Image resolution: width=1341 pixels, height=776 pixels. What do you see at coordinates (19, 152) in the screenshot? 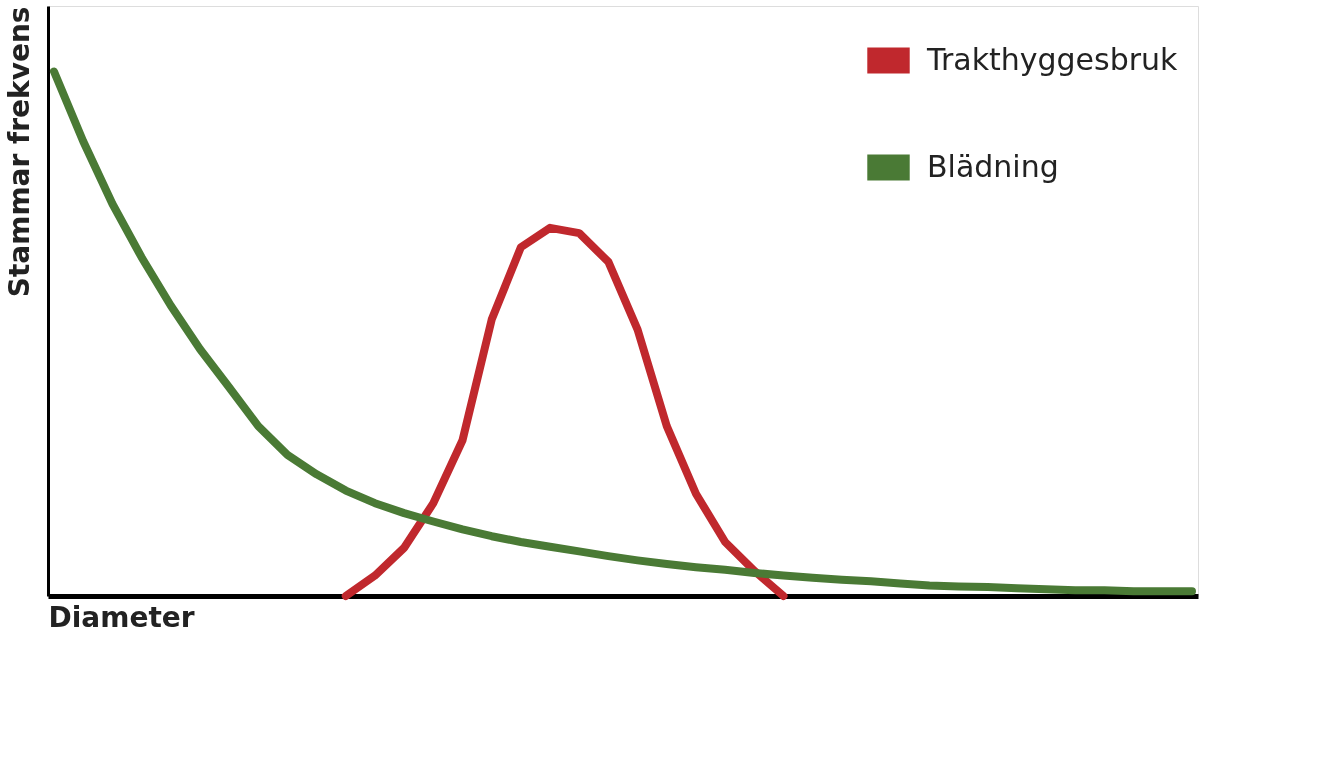
I see `y-axis-title: Stammar frekvens` at bounding box center [19, 152].